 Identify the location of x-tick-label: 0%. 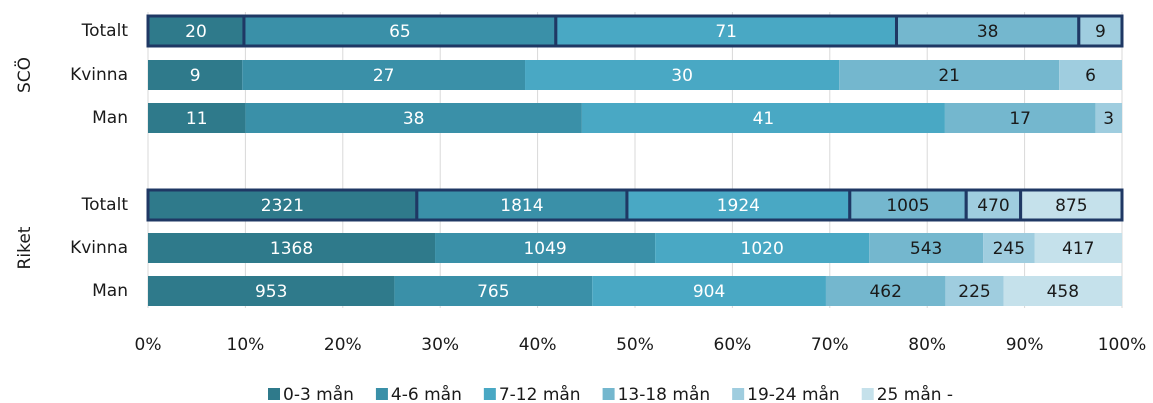
(148, 345).